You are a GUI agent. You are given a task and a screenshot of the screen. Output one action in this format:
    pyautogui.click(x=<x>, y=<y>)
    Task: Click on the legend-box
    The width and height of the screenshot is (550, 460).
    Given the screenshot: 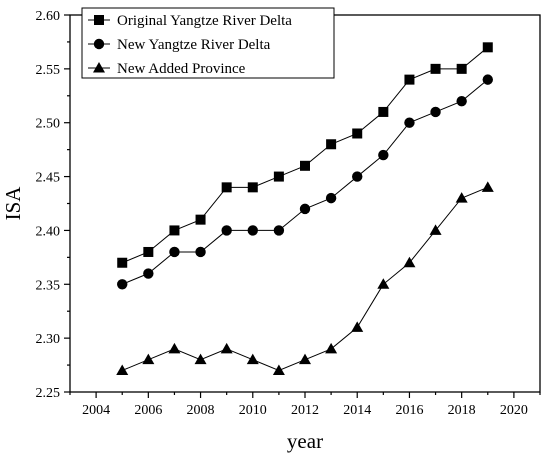 What is the action you would take?
    pyautogui.click(x=208, y=43)
    